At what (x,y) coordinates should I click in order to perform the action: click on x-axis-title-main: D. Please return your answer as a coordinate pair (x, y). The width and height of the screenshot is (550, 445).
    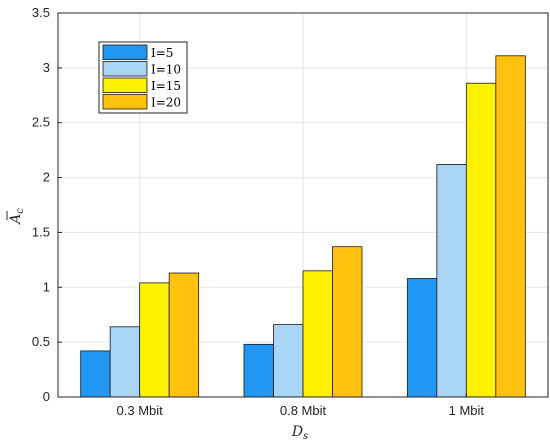
    Looking at the image, I should click on (297, 432).